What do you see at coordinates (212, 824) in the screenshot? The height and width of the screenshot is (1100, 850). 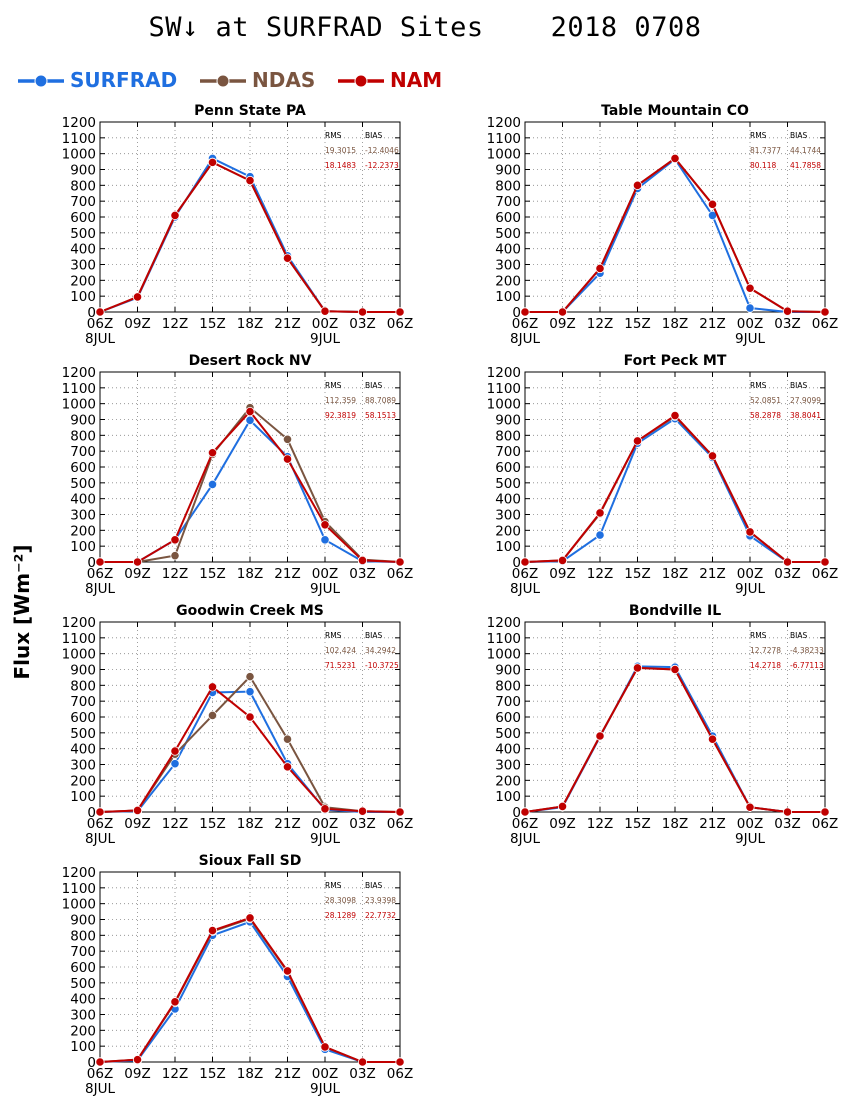 I see `x-tick-label: 15Z` at bounding box center [212, 824].